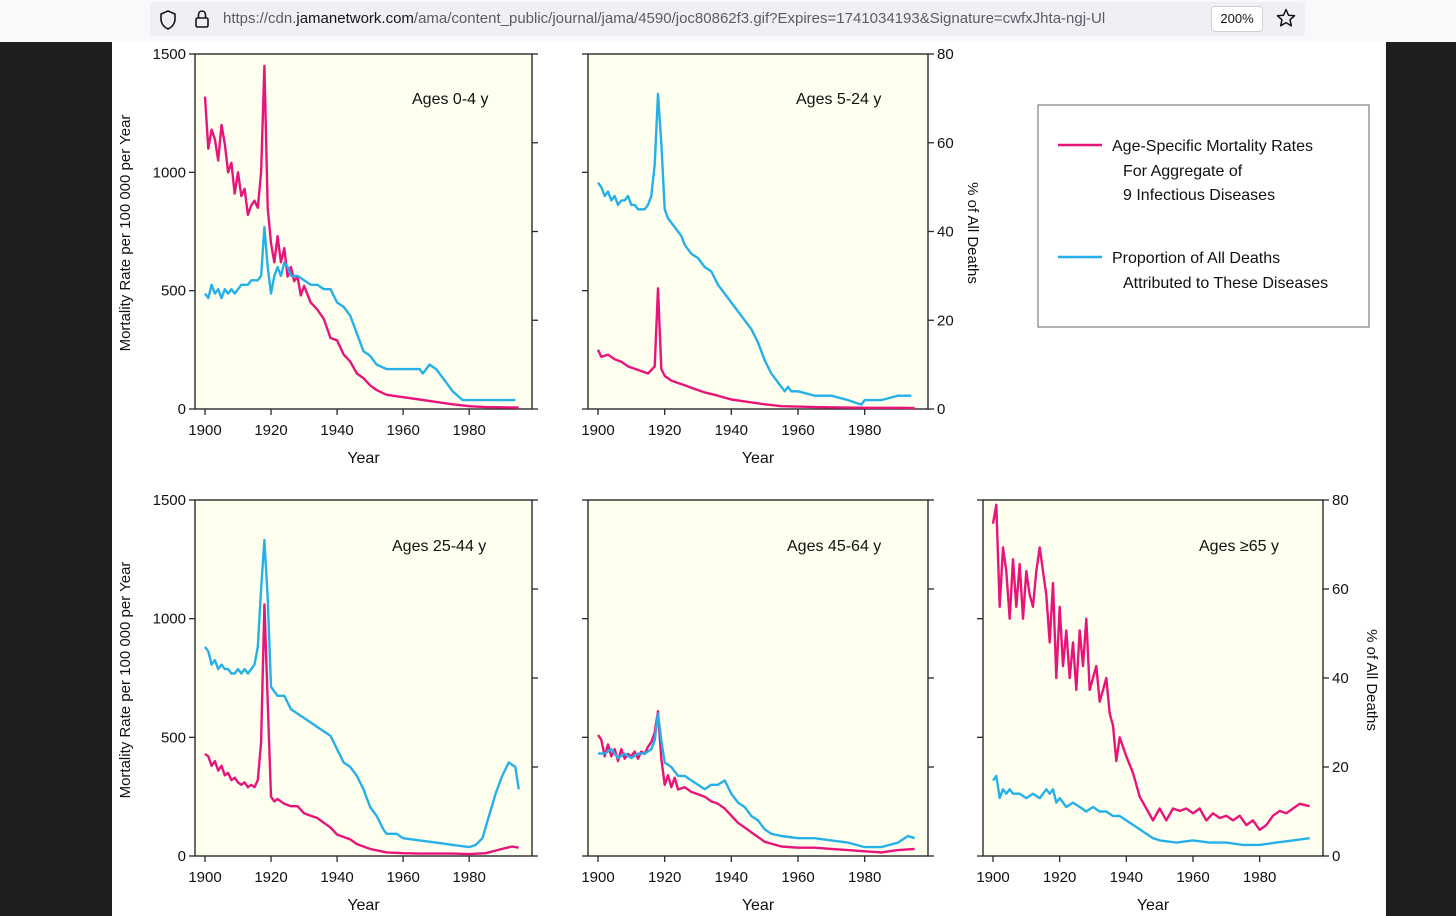 The width and height of the screenshot is (1456, 916). Describe the element at coordinates (1212, 146) in the screenshot. I see `legend-mortality-line-1: Age-Specific Mortality Rates` at that location.